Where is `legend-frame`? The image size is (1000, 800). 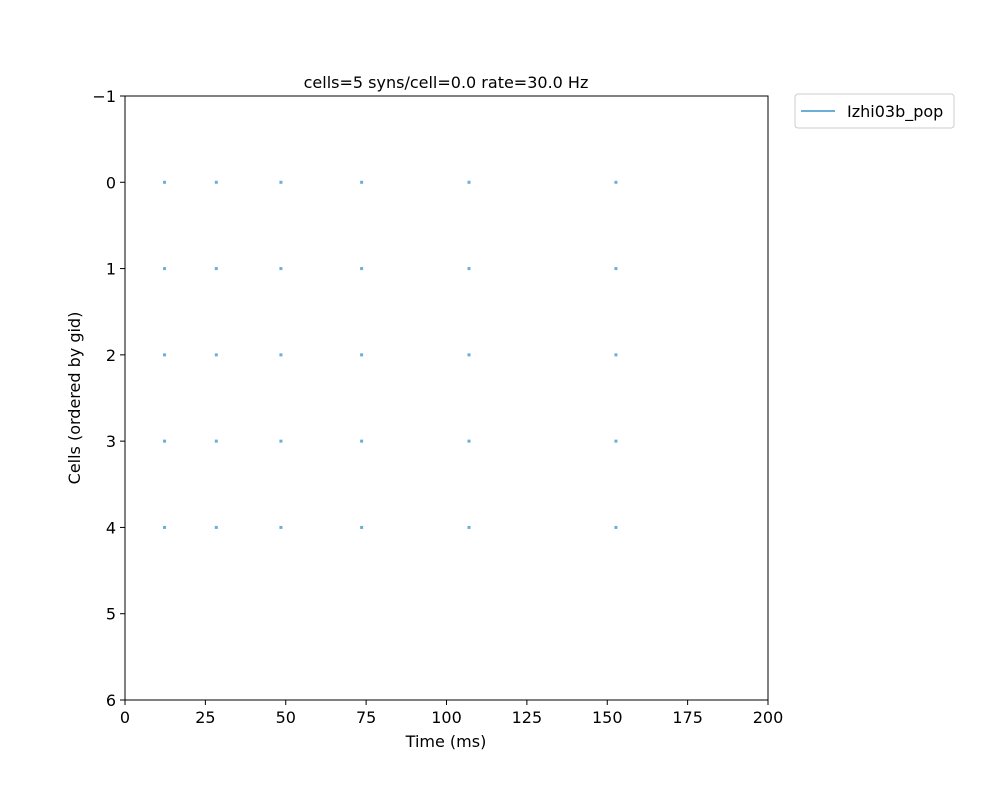
legend-frame is located at coordinates (874, 111).